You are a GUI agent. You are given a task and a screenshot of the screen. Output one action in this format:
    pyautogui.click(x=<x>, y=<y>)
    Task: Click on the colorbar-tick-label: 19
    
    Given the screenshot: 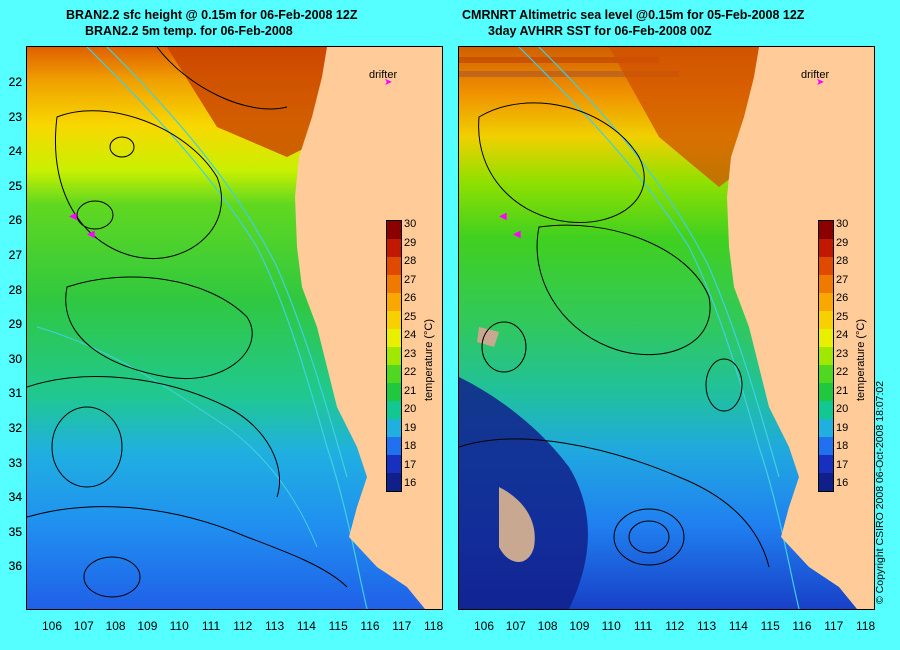 What is the action you would take?
    pyautogui.click(x=842, y=427)
    